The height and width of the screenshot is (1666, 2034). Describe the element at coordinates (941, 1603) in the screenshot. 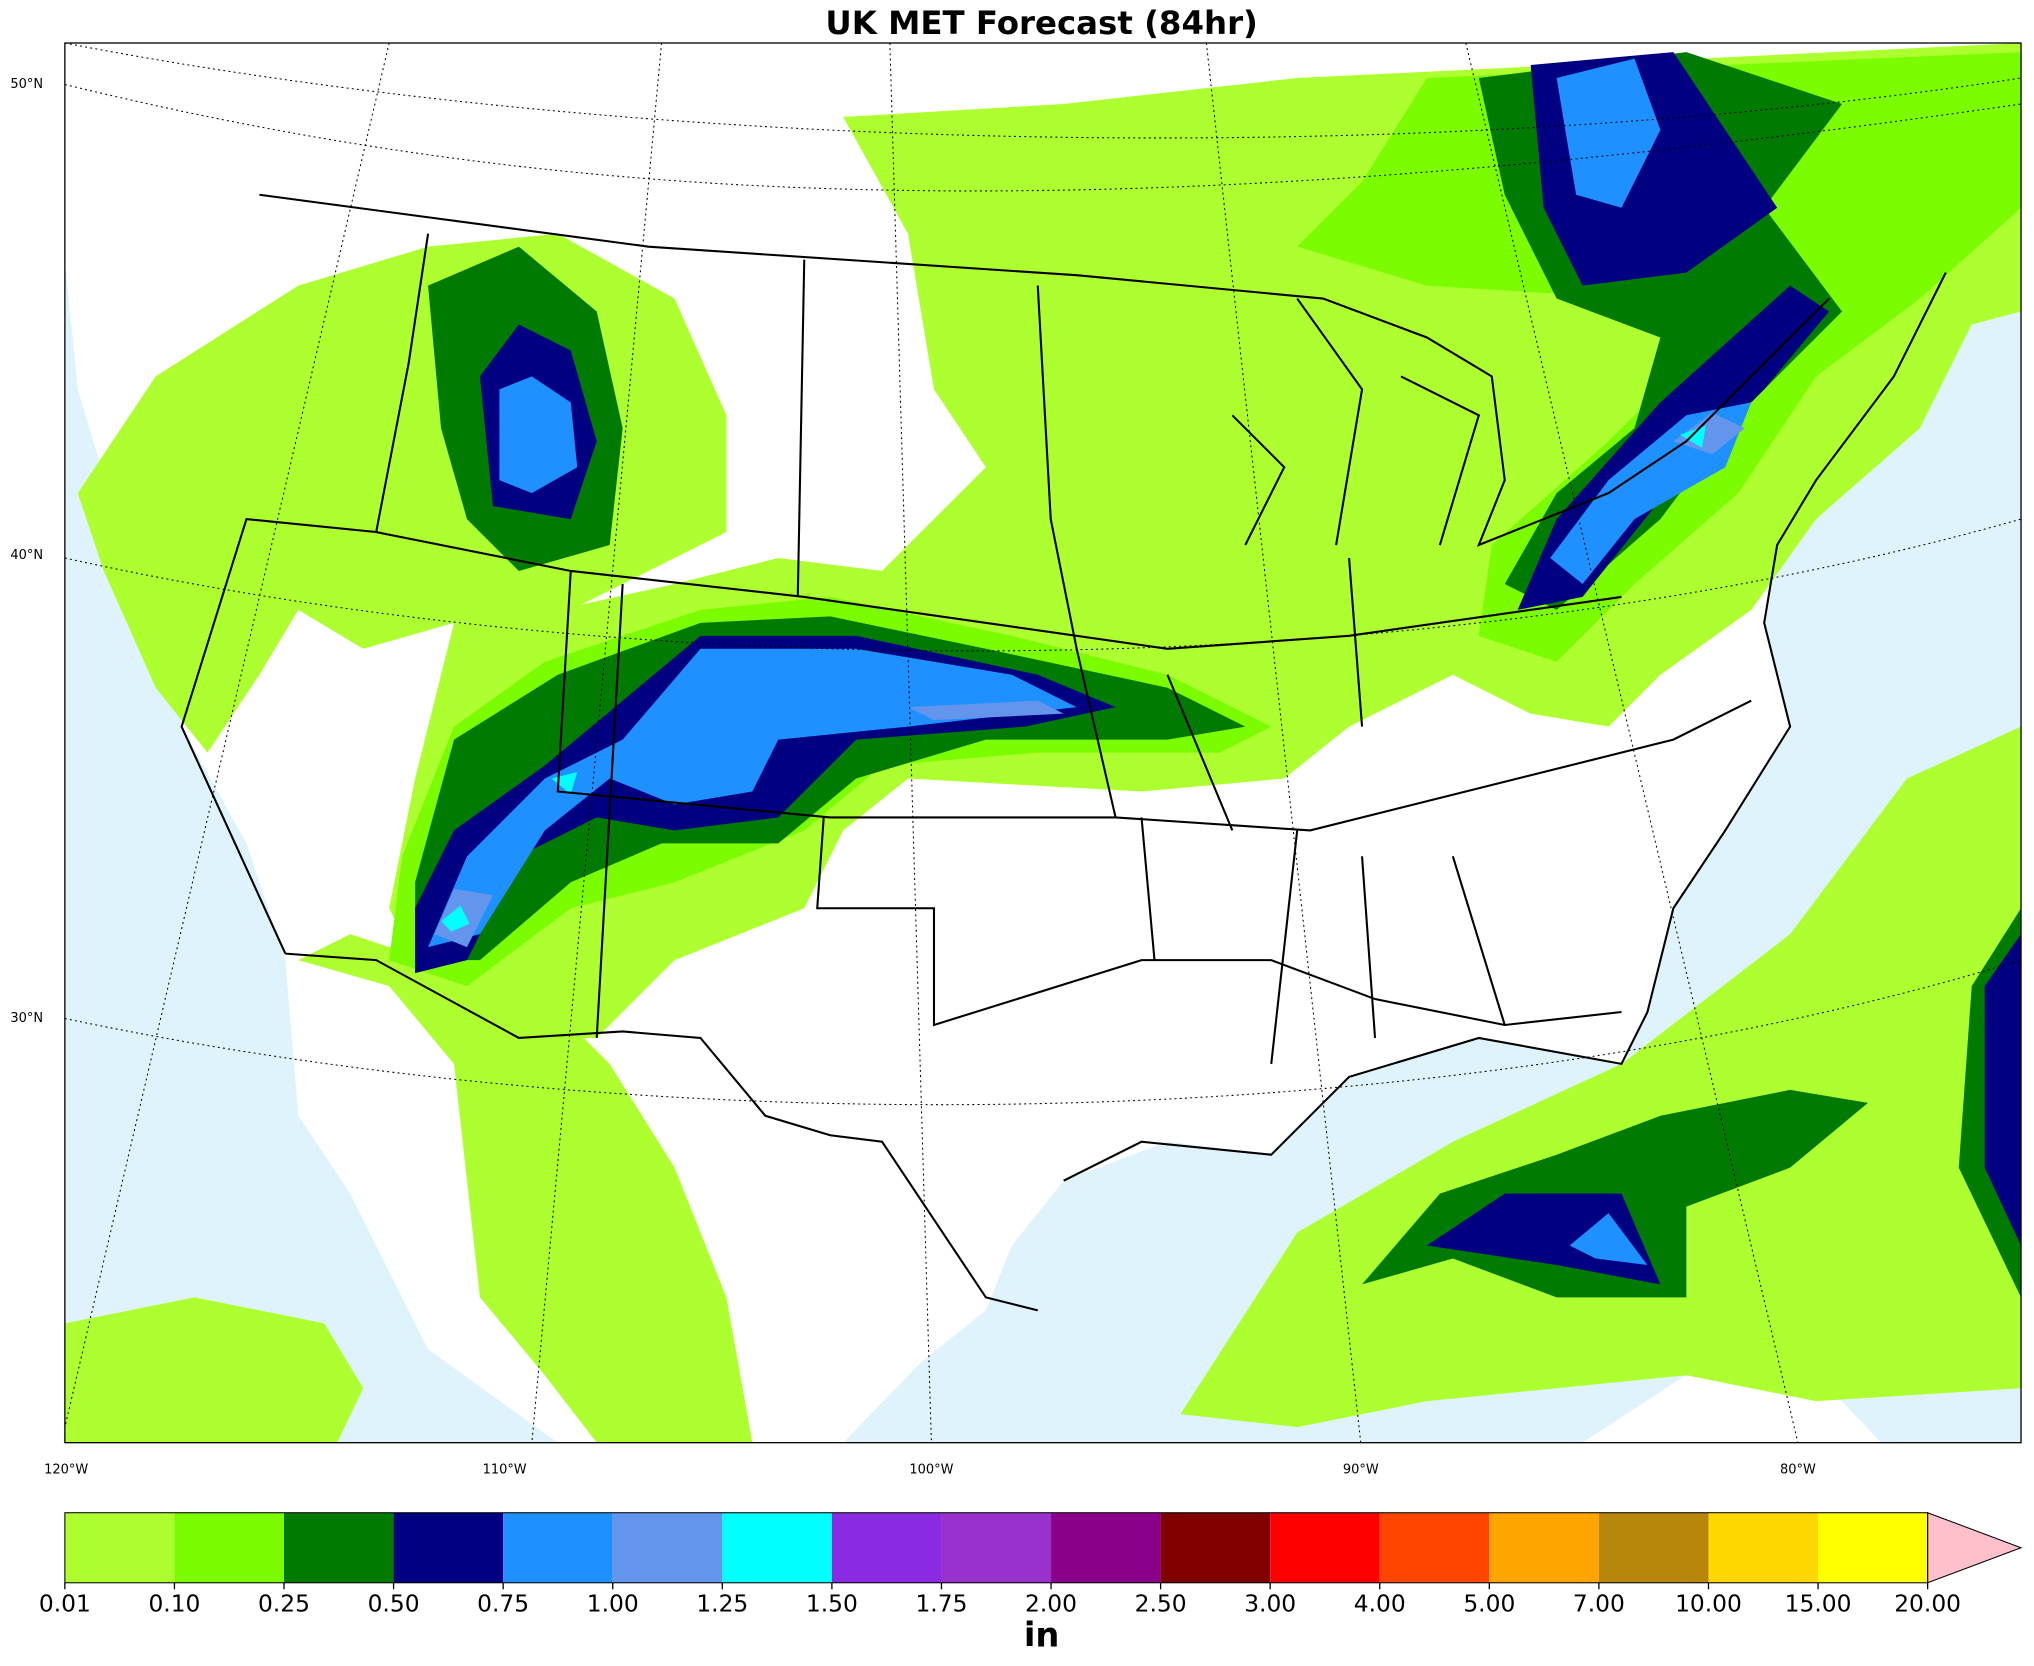

I see `colorbar-tick-label: 1.75` at that location.